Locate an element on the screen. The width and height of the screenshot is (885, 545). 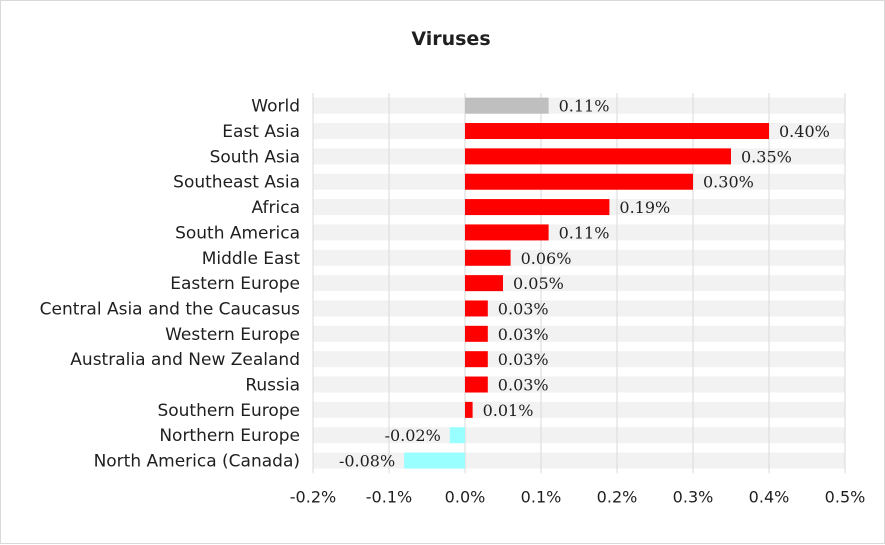
x-tick-label: 0.1% is located at coordinates (541, 496).